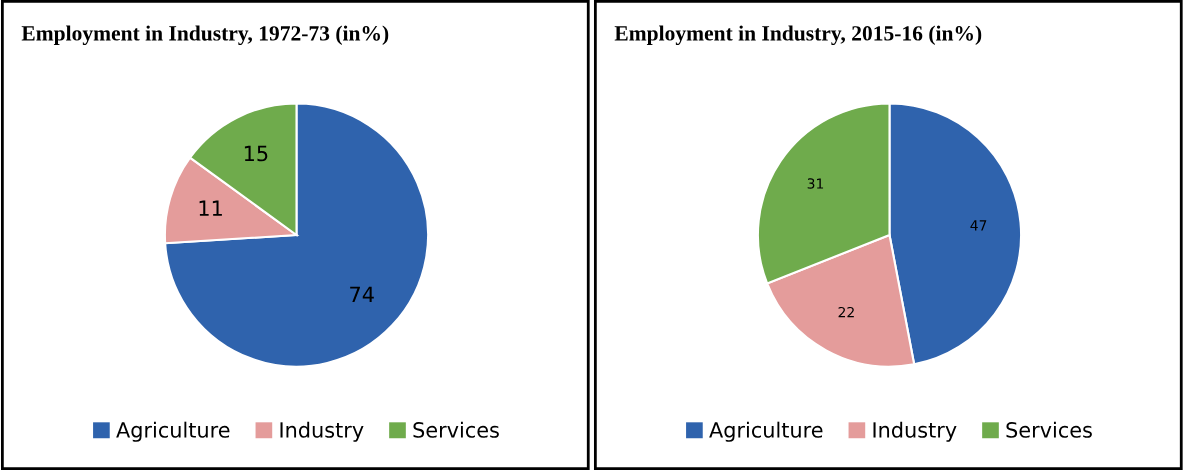  What do you see at coordinates (210, 208) in the screenshot?
I see `data-label: 11` at bounding box center [210, 208].